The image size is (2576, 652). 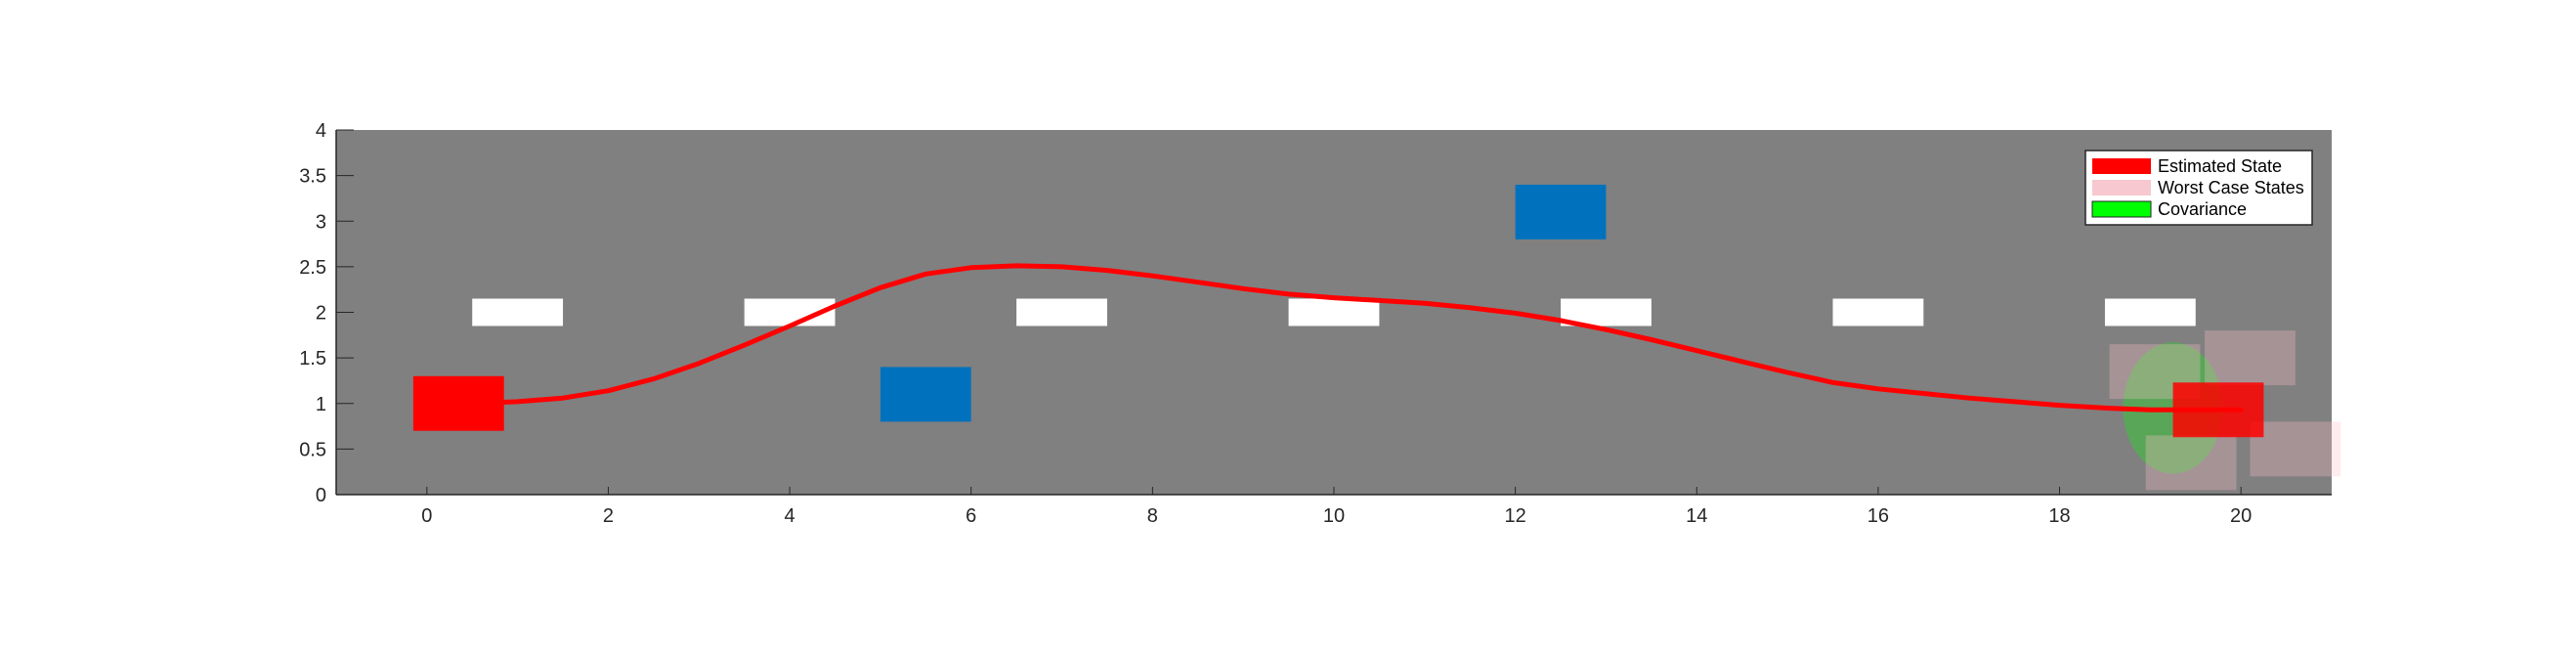 What do you see at coordinates (321, 131) in the screenshot?
I see `y-tick-label: 4` at bounding box center [321, 131].